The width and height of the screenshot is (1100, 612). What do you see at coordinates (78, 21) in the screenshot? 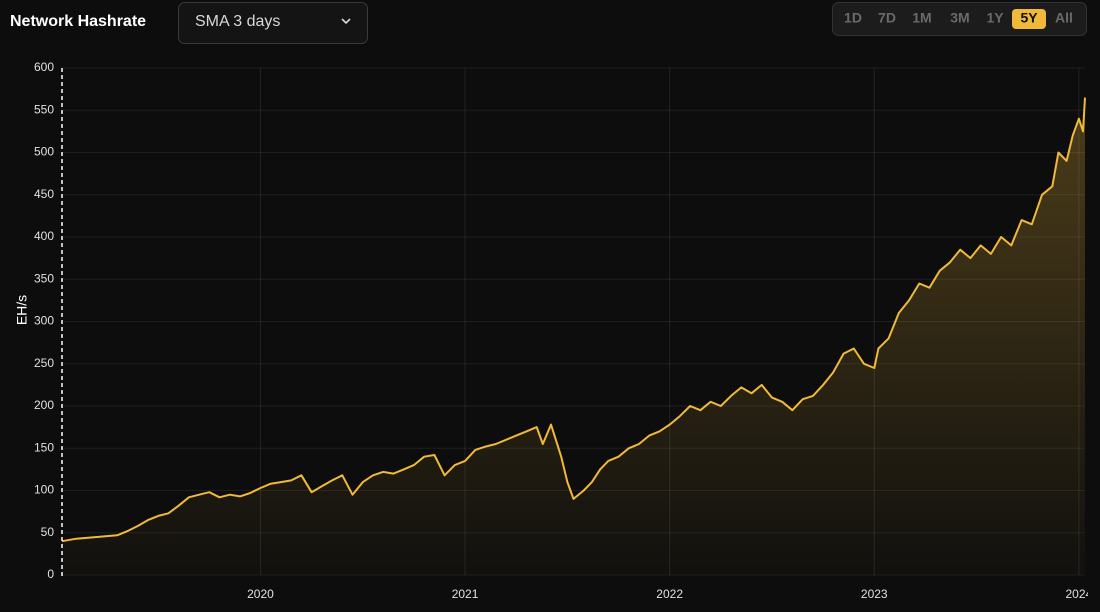
I see `title: Network Hashrate` at bounding box center [78, 21].